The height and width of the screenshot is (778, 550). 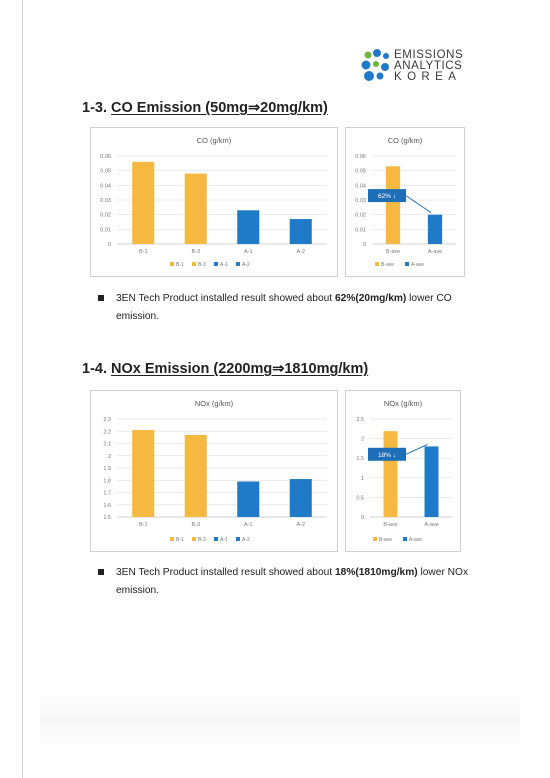 I want to click on reduction-label: 18% ↓, so click(x=387, y=455).